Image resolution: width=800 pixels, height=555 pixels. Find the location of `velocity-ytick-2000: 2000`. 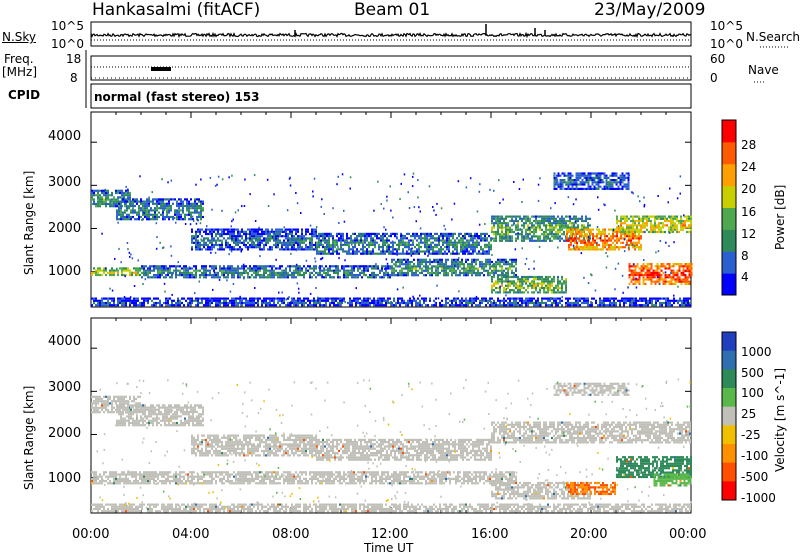

velocity-ytick-2000: 2000 is located at coordinates (64, 433).